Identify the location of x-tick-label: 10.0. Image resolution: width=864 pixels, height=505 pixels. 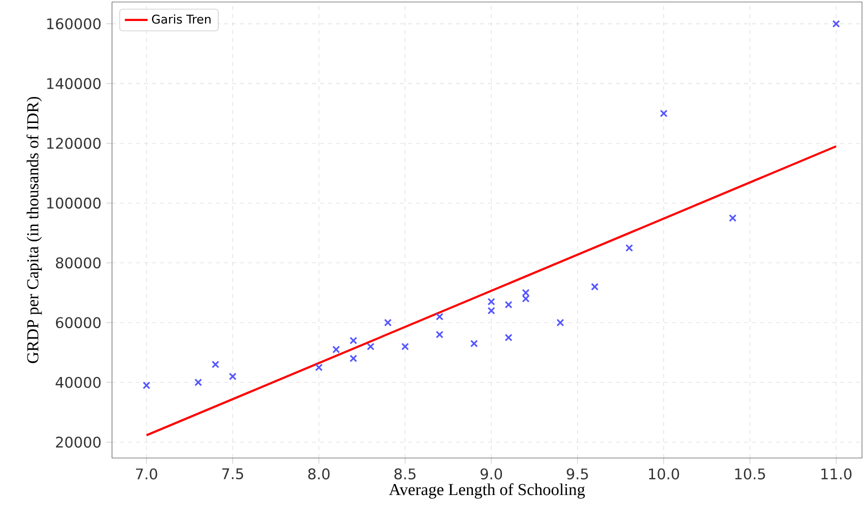
(664, 474).